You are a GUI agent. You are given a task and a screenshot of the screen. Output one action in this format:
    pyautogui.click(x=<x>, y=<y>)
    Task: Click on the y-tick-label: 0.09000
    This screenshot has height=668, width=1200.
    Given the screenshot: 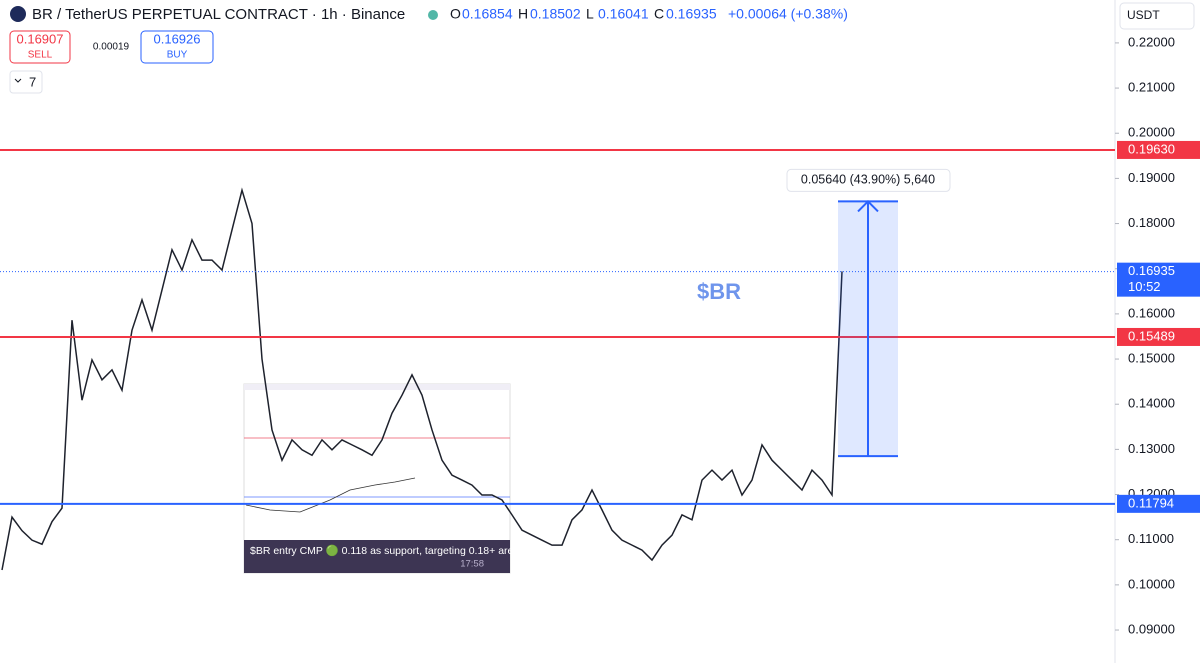 What is the action you would take?
    pyautogui.click(x=1151, y=628)
    